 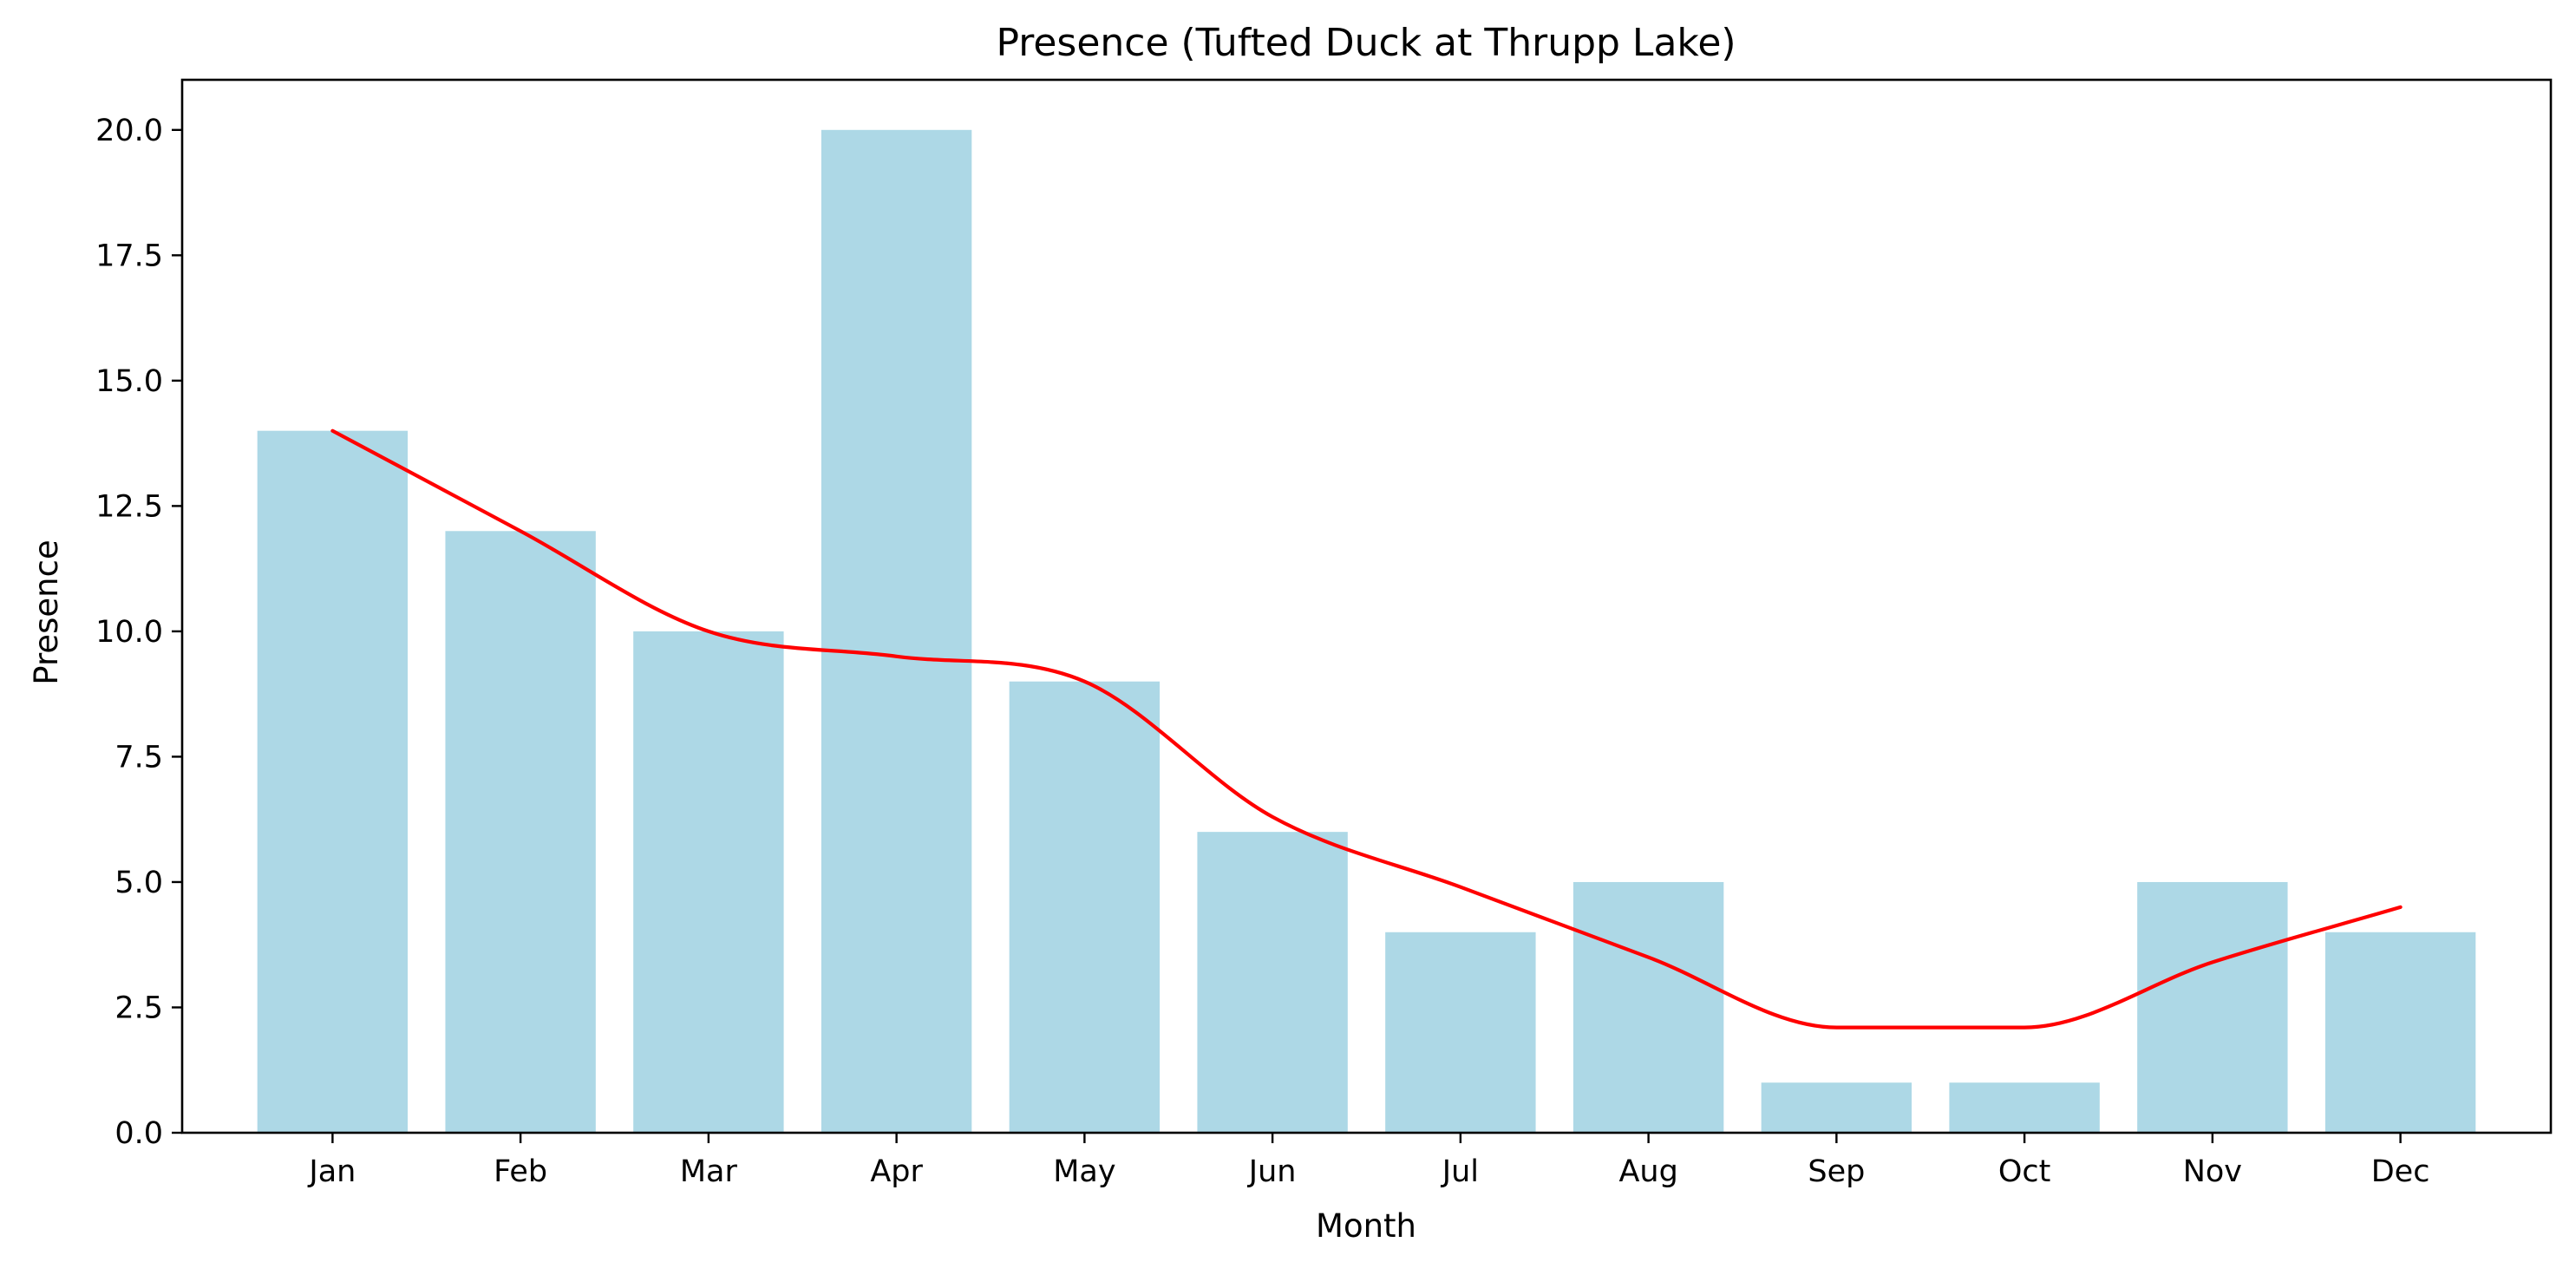 What do you see at coordinates (520, 832) in the screenshot?
I see `bar-feb` at bounding box center [520, 832].